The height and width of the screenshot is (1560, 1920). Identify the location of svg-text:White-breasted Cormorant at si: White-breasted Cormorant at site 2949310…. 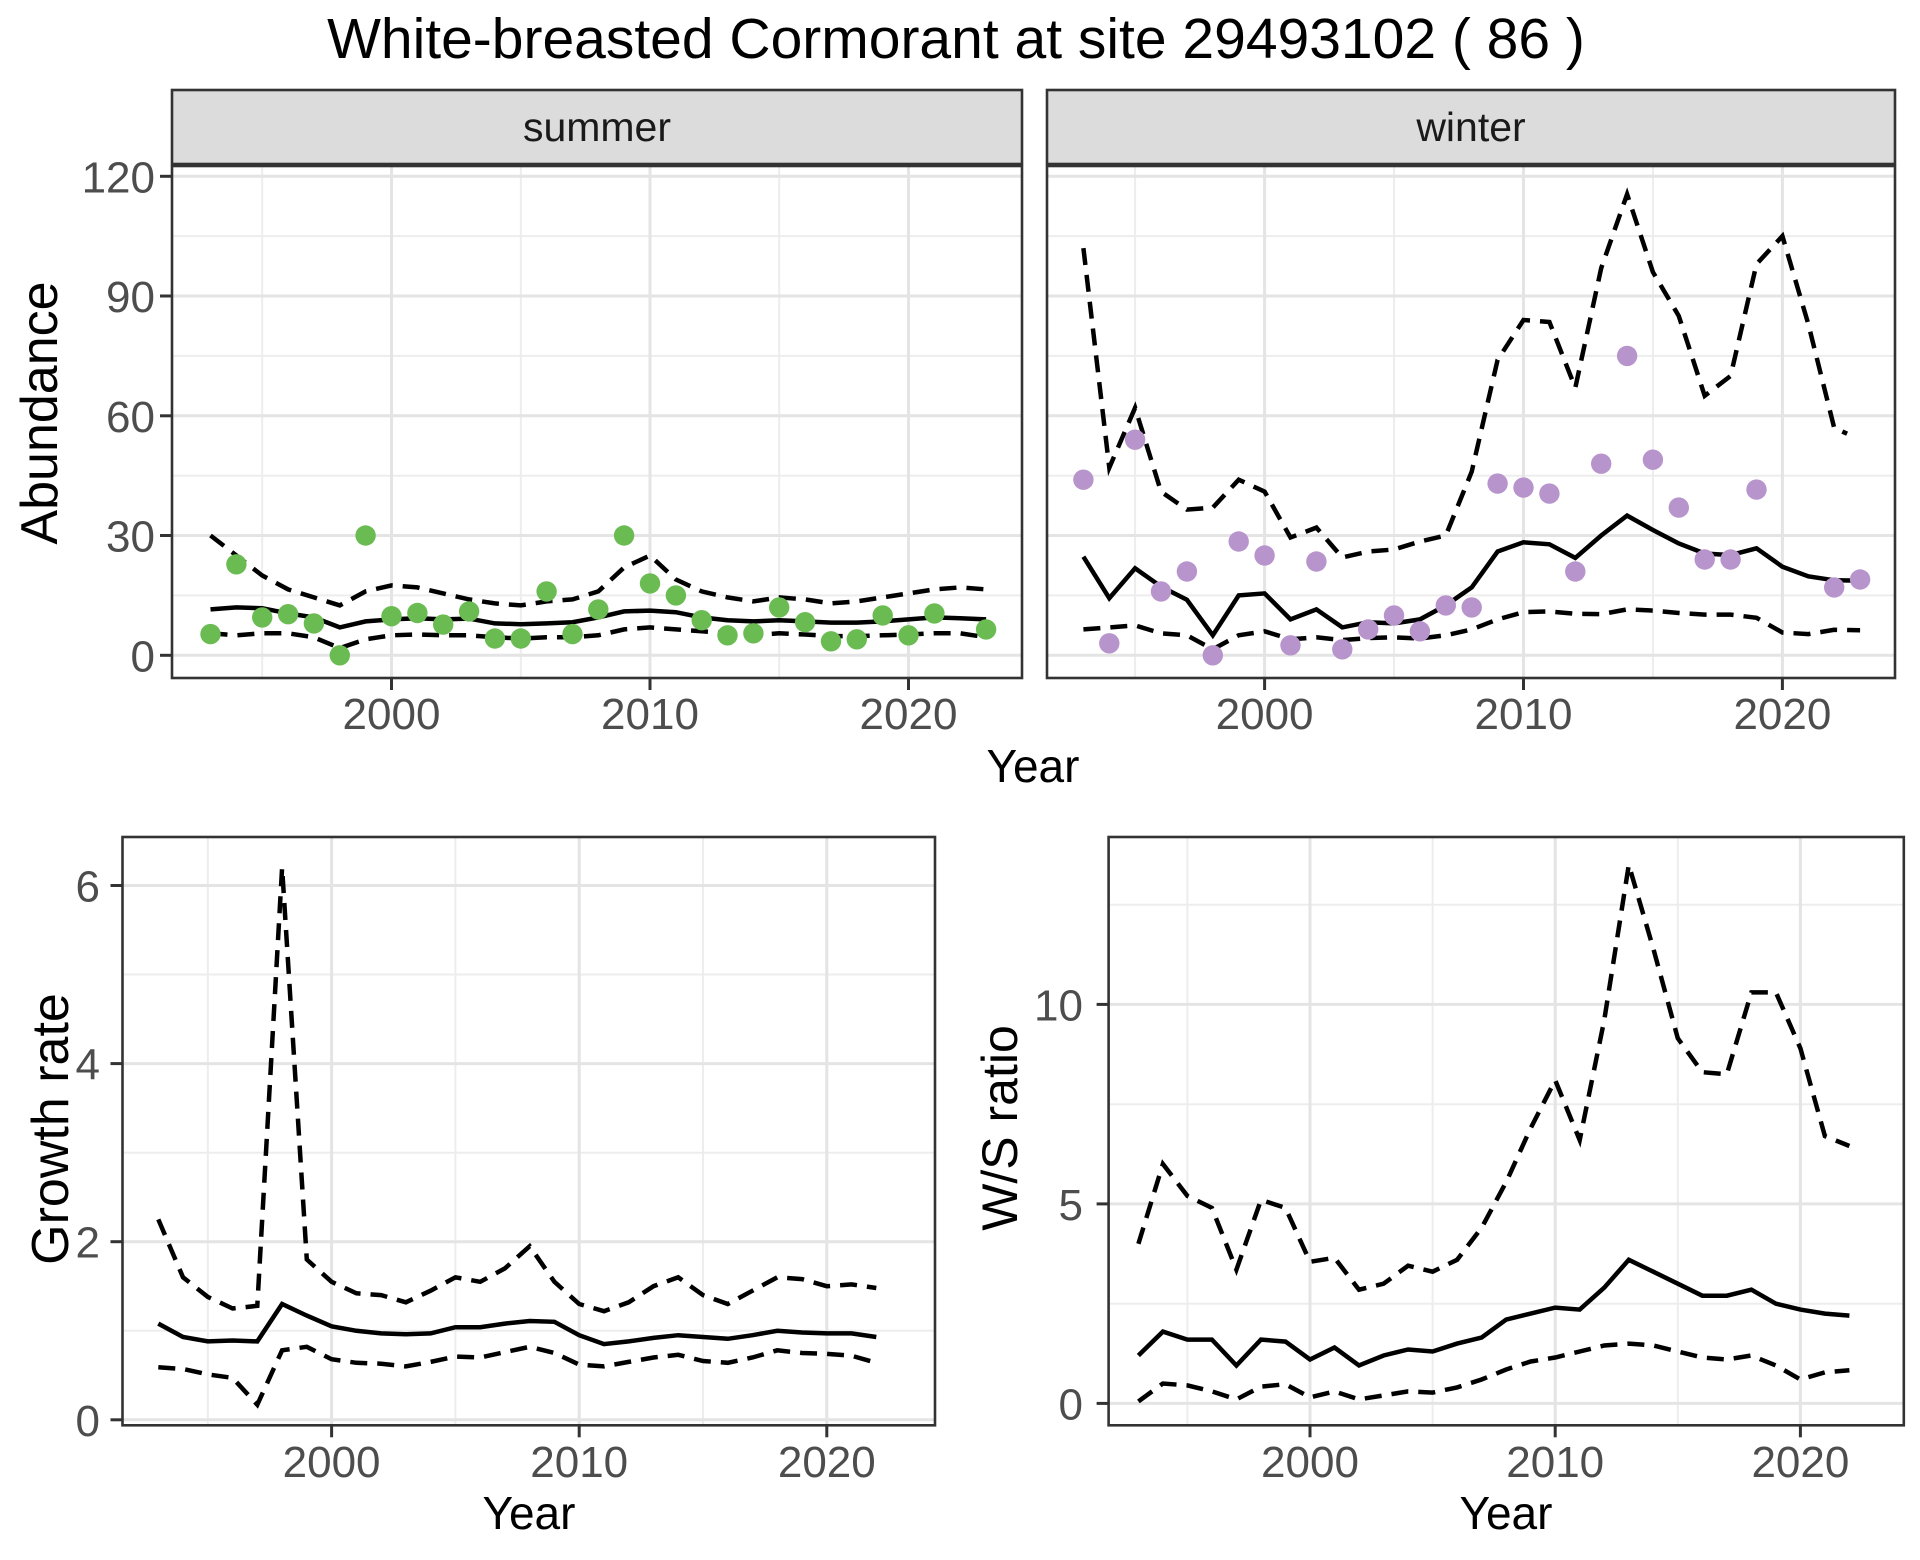
(956, 39).